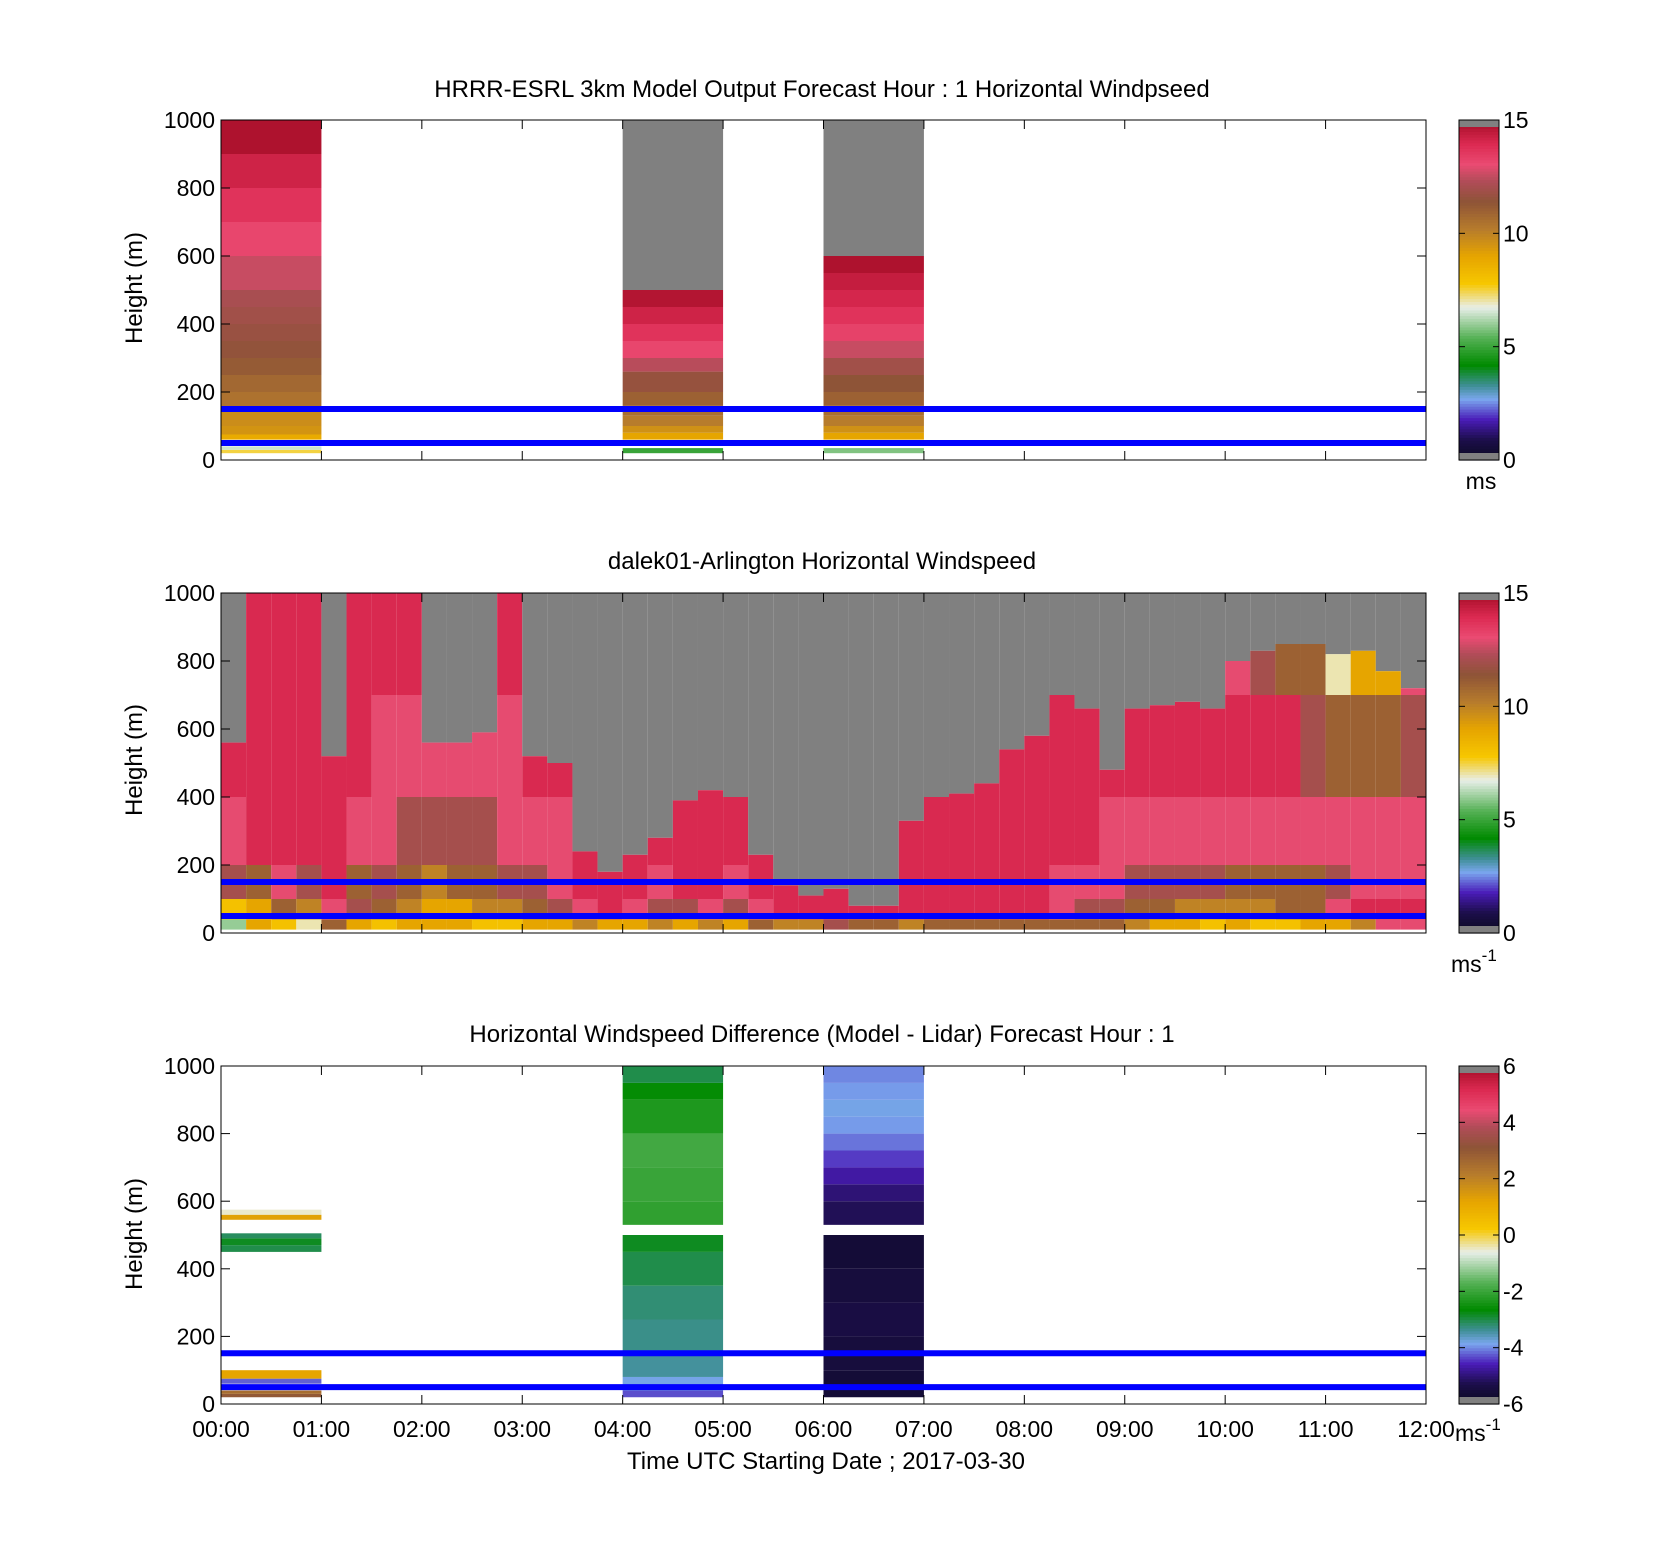 Image resolution: width=1680 pixels, height=1561 pixels. Describe the element at coordinates (1478, 1430) in the screenshot. I see `colorbar-unit: ms-1` at that location.